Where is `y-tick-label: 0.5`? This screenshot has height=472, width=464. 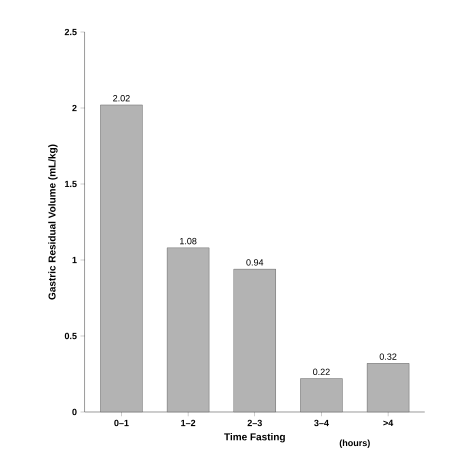 y-tick-label: 0.5 is located at coordinates (70, 336).